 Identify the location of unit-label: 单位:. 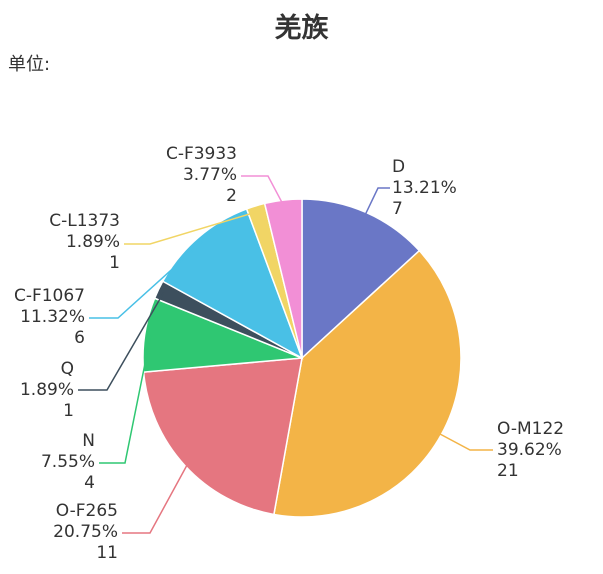
(29, 64).